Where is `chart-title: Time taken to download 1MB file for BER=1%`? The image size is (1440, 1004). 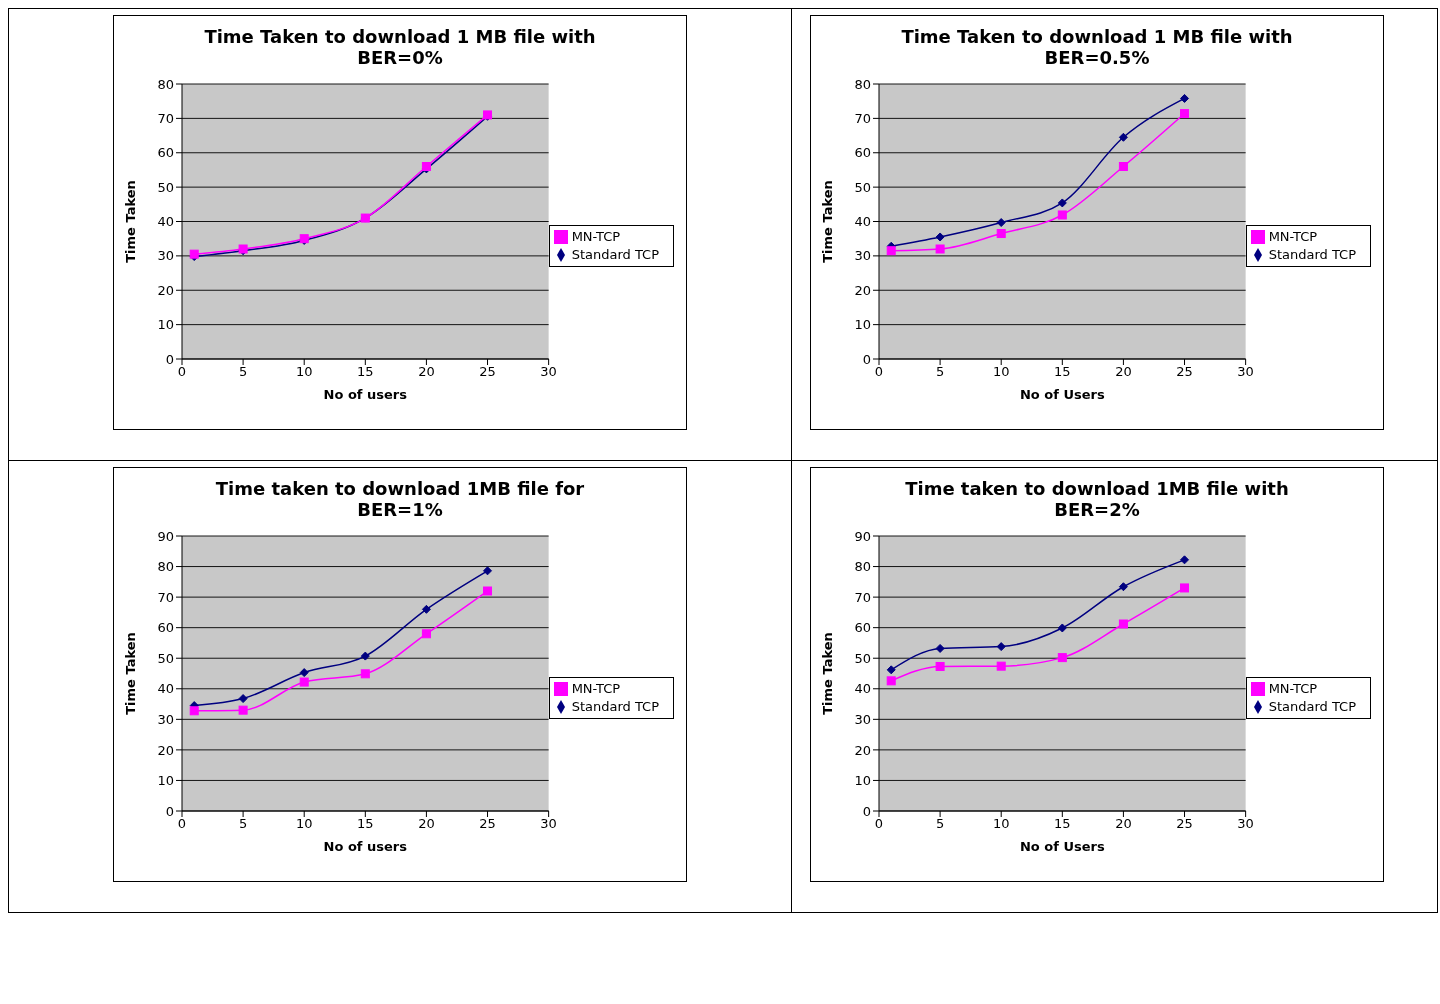
chart-title: Time taken to download 1MB file for BER=1% is located at coordinates (400, 499).